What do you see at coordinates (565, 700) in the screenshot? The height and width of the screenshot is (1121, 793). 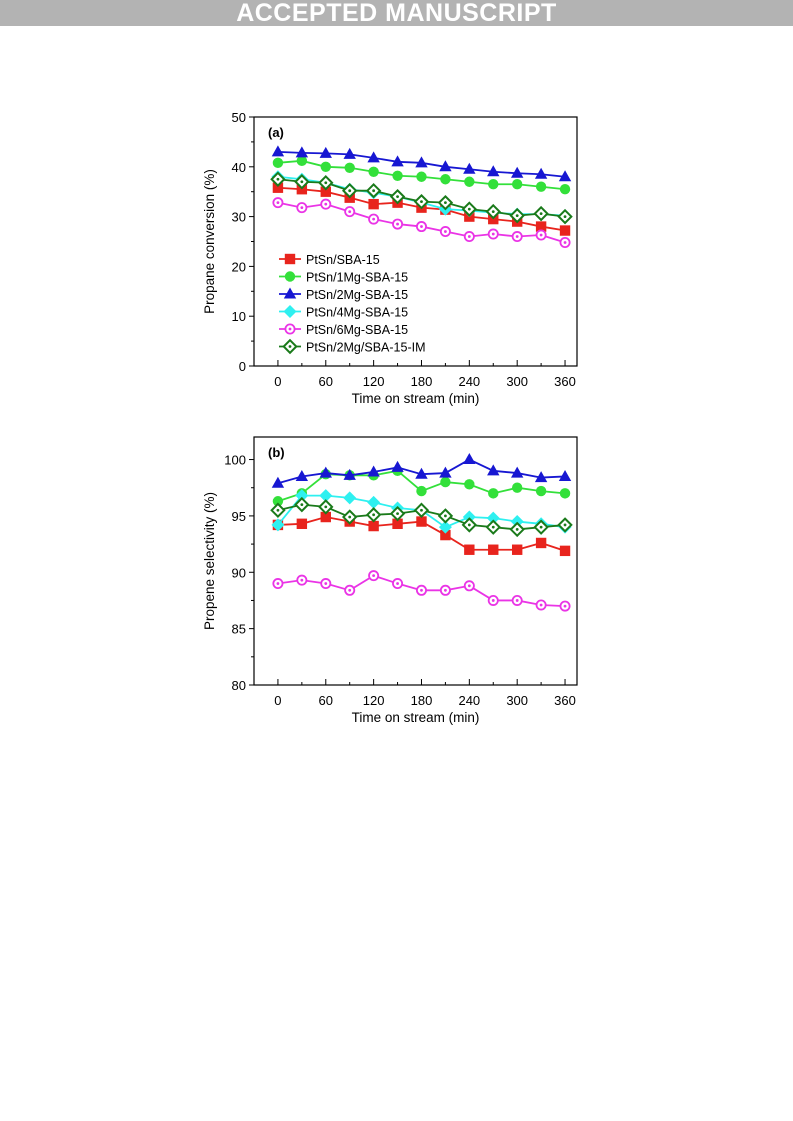 I see `x-tick-label-360: 360` at bounding box center [565, 700].